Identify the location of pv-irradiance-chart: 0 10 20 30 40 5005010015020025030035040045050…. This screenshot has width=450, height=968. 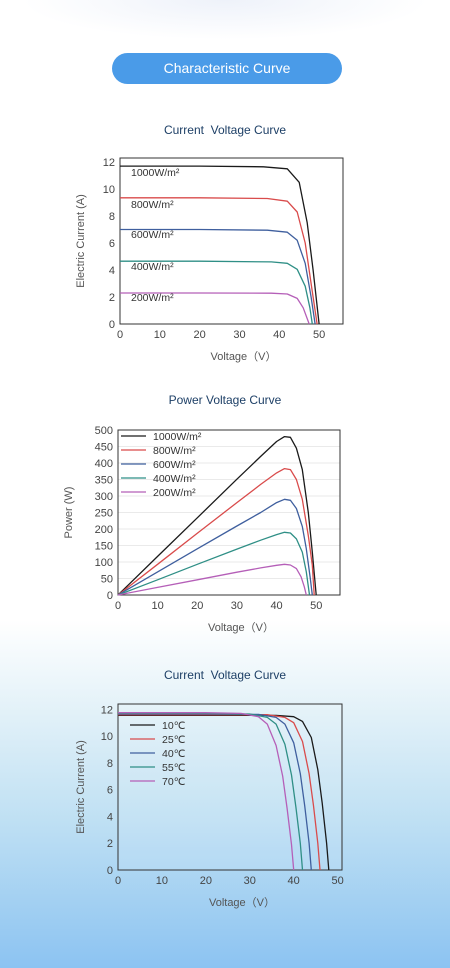
(202, 529).